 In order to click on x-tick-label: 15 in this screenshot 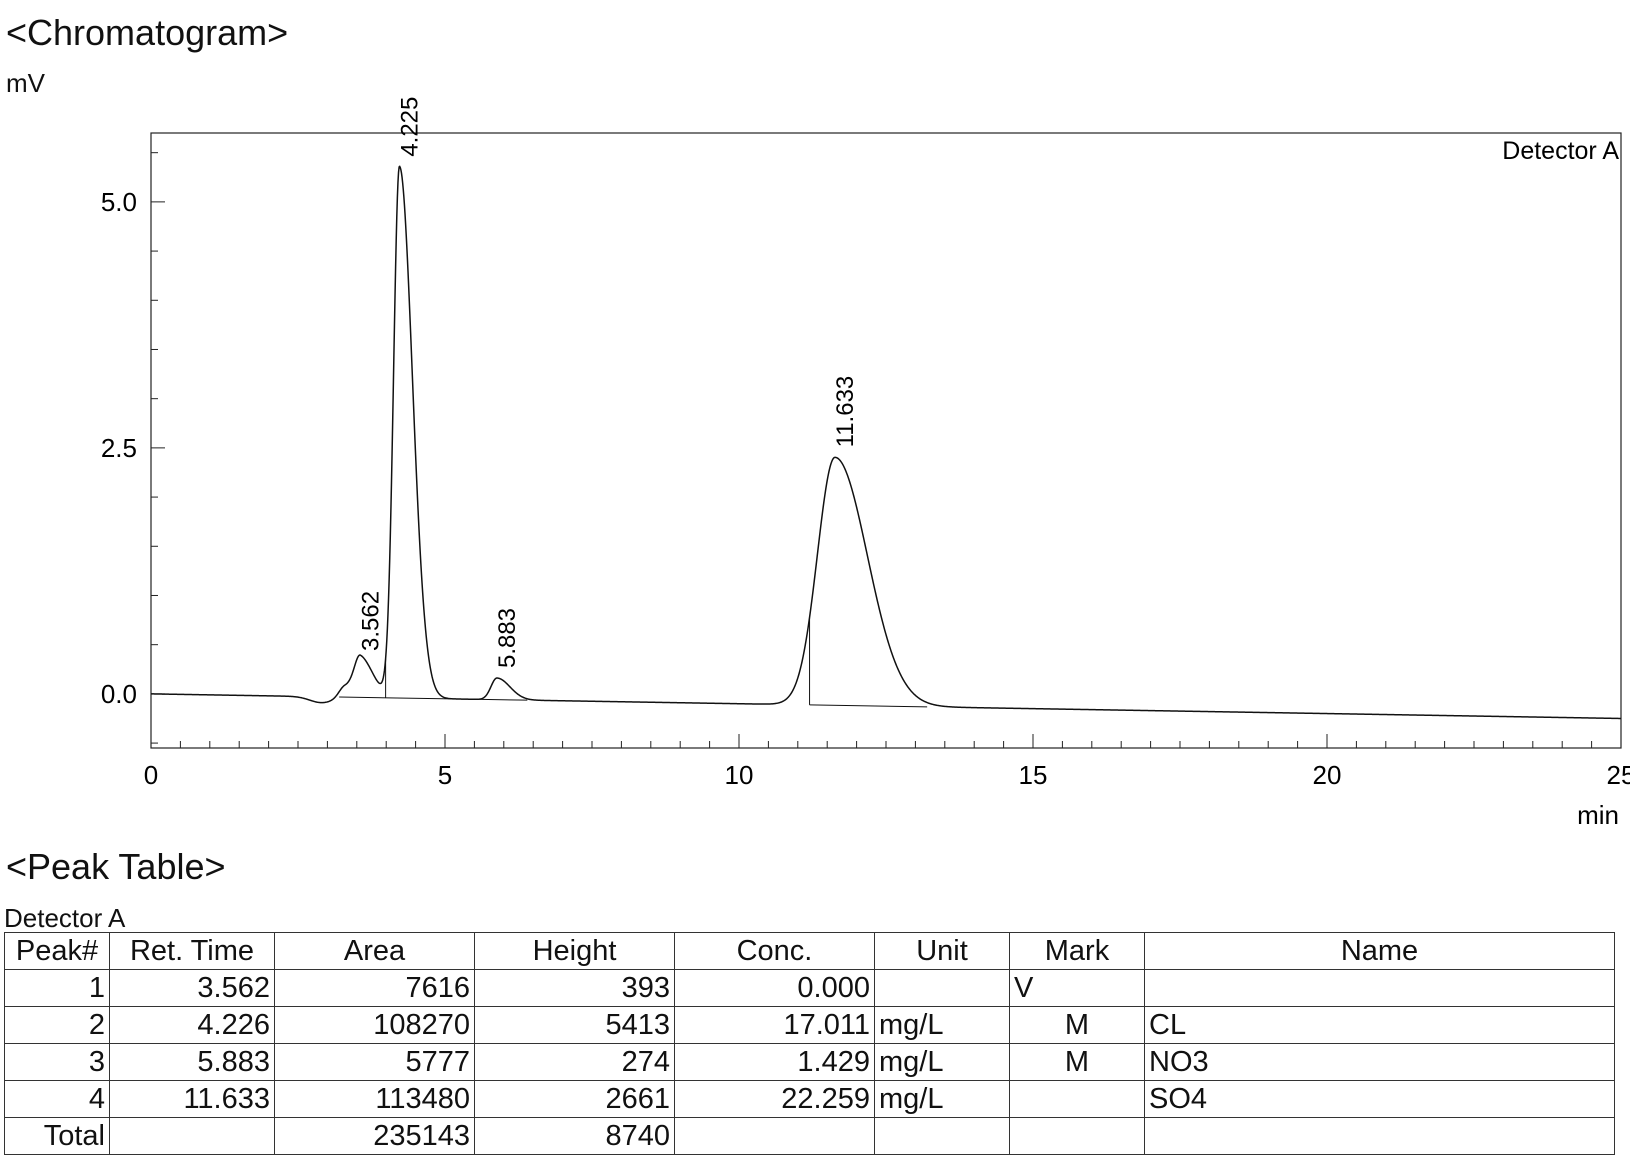, I will do `click(1033, 775)`.